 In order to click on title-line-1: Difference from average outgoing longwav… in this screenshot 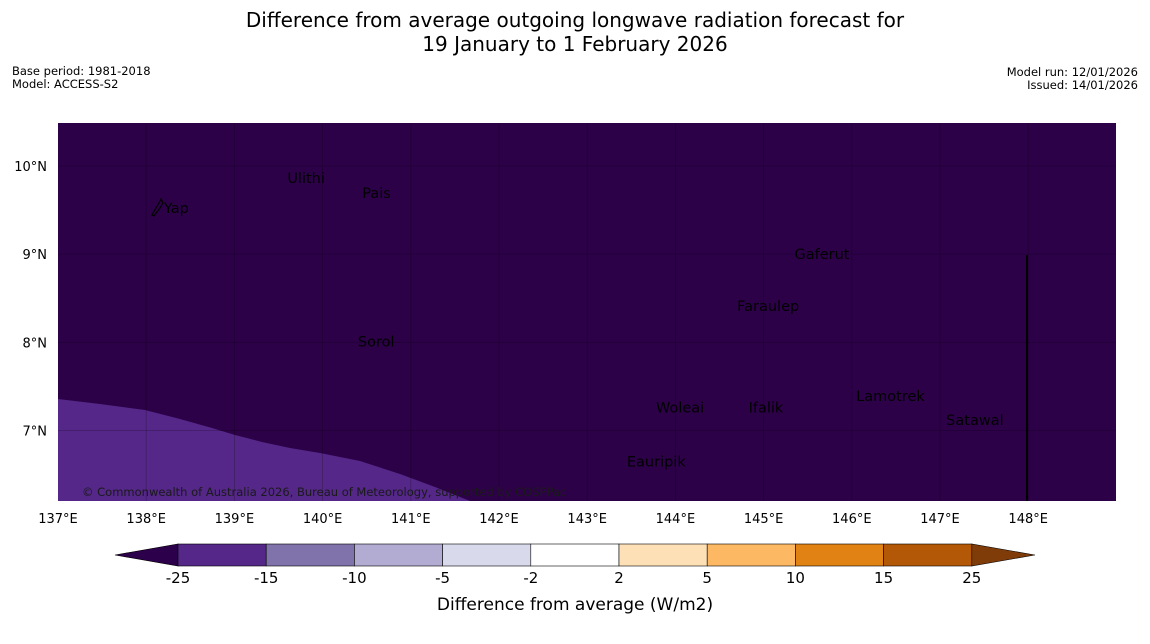, I will do `click(575, 20)`.